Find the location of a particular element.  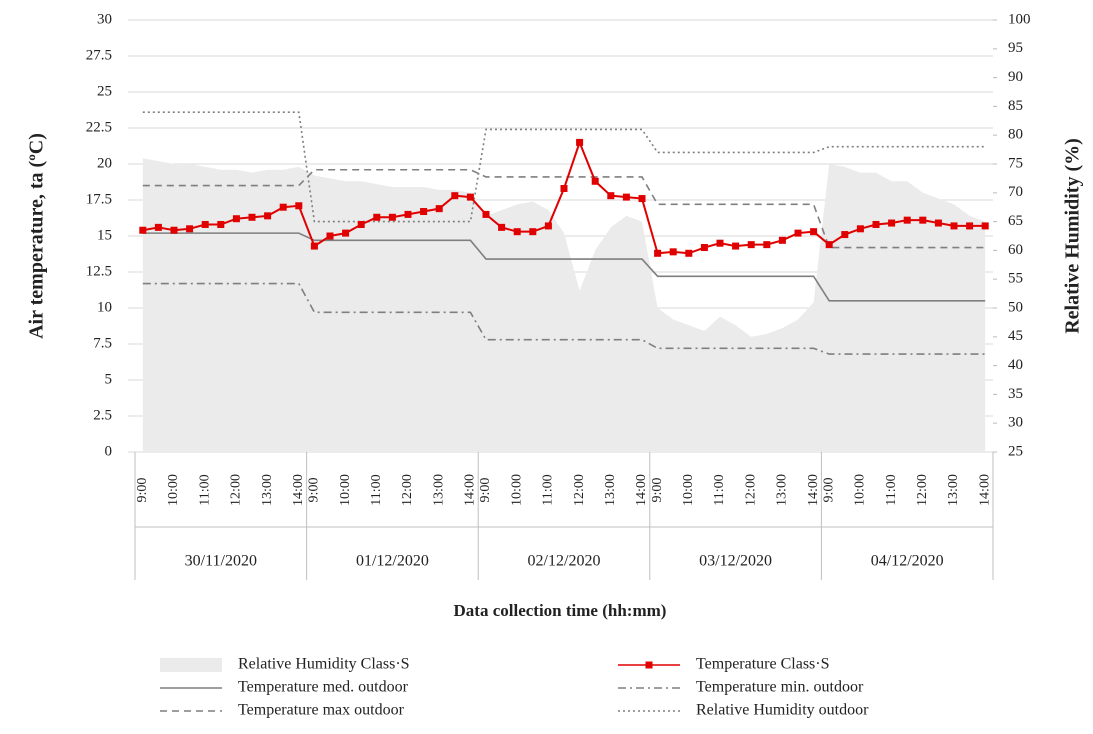

y2-tick-label: 70 is located at coordinates (1015, 192).